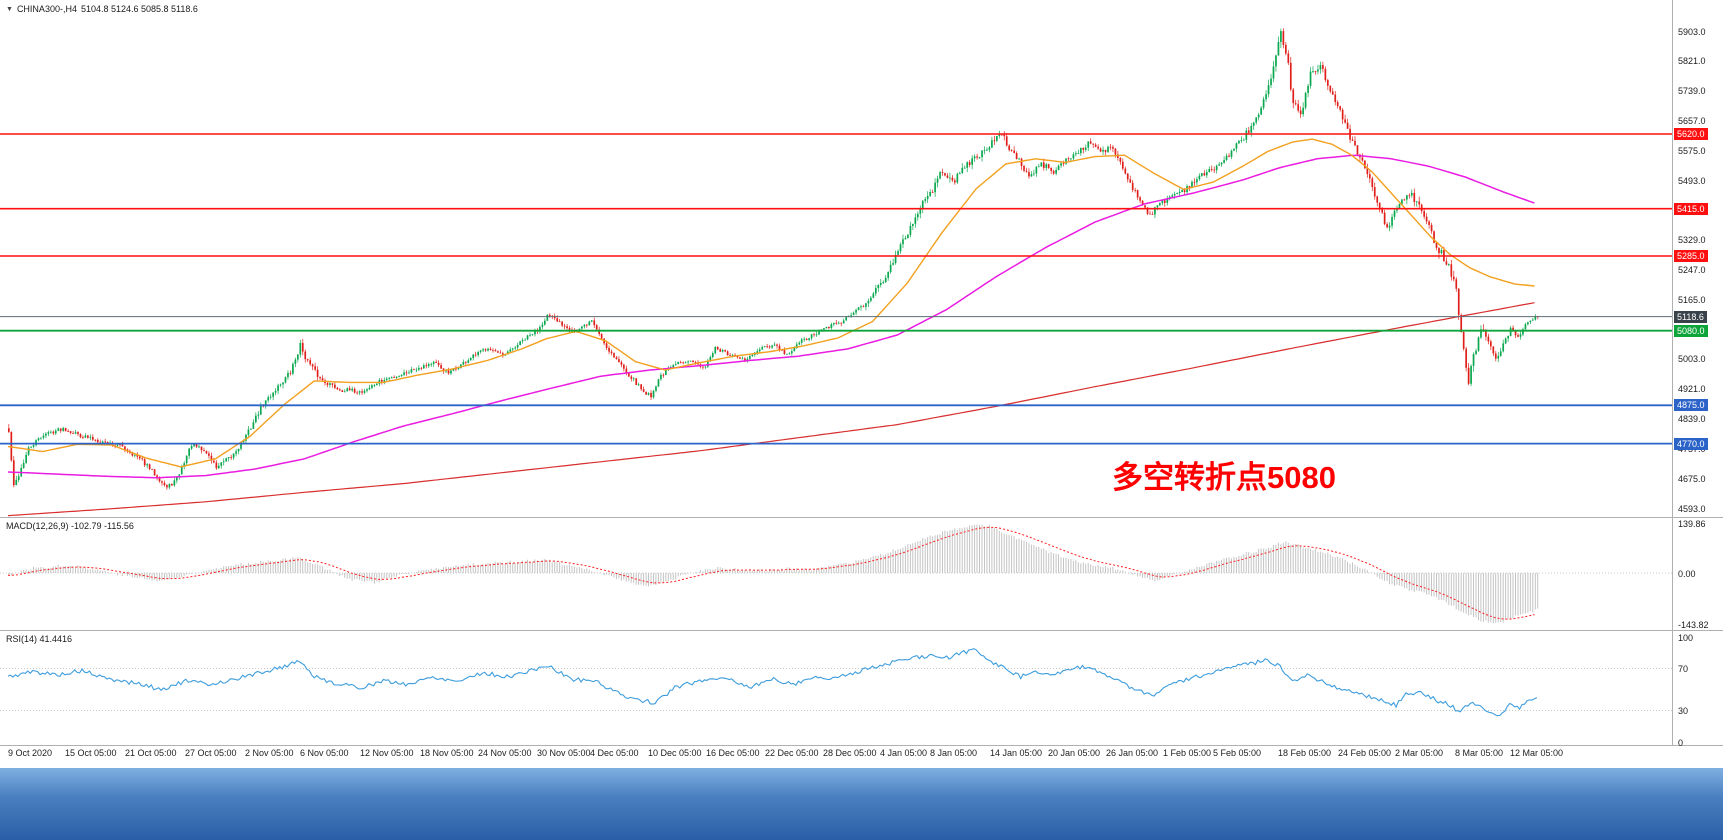 Image resolution: width=1723 pixels, height=840 pixels. I want to click on time-tick-label: 8 Jan 05:00, so click(954, 753).